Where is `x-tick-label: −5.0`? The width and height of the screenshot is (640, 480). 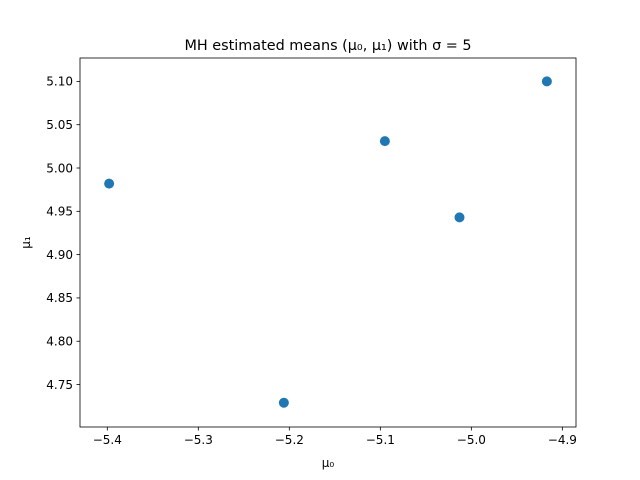 x-tick-label: −5.0 is located at coordinates (471, 440).